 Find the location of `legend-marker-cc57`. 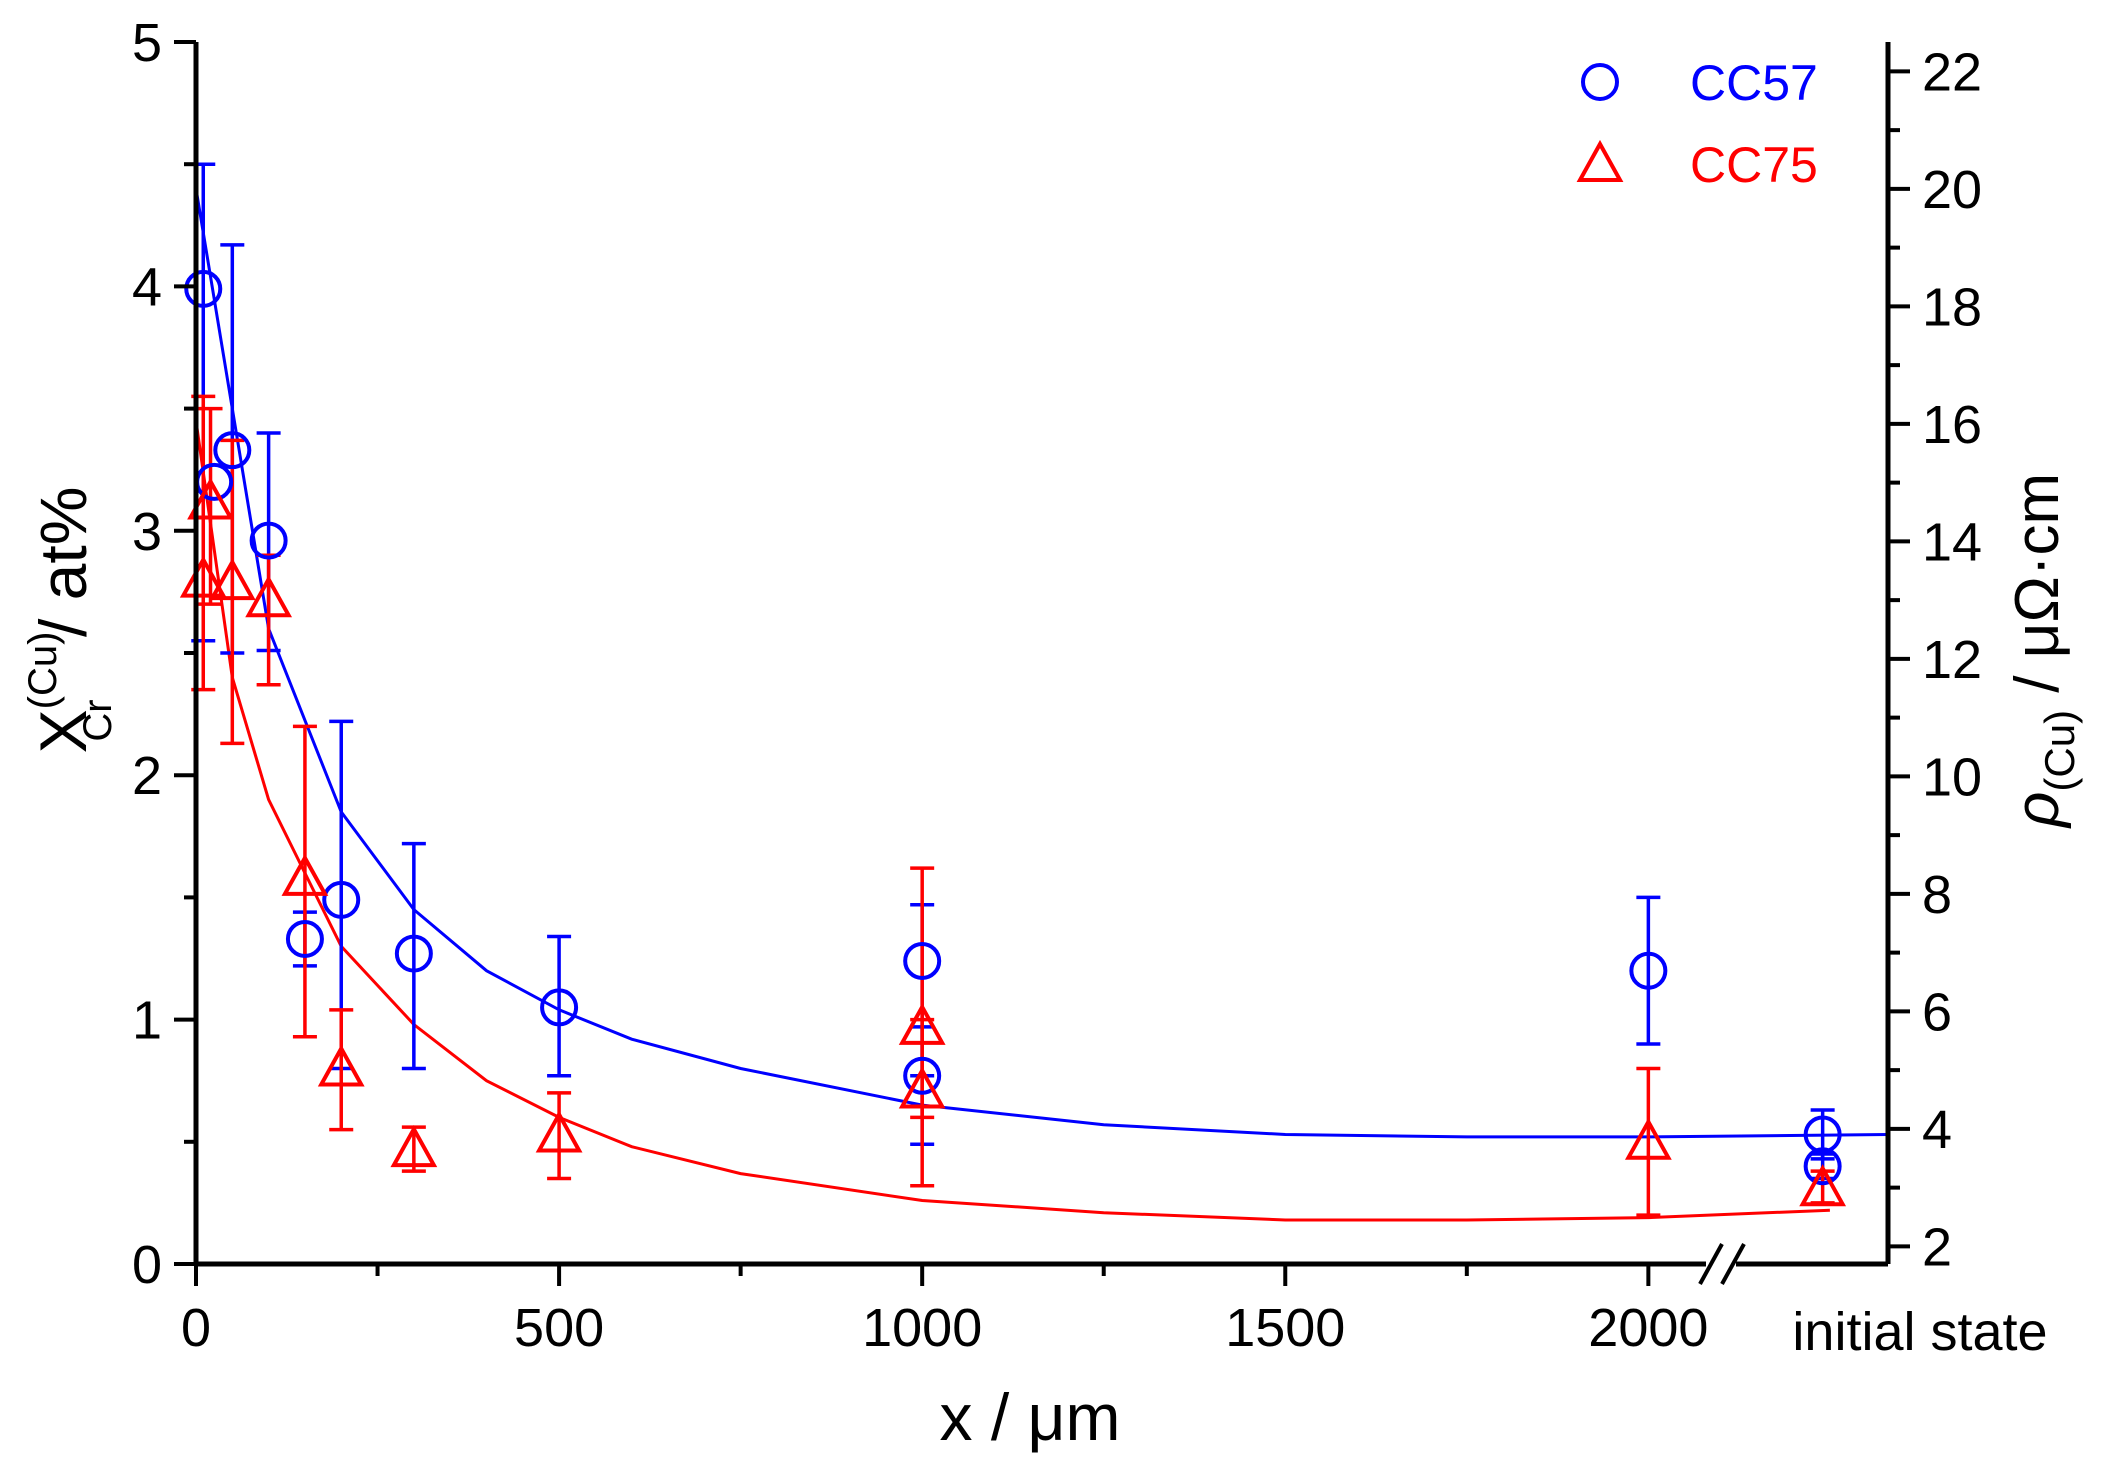

legend-marker-cc57 is located at coordinates (1600, 82).